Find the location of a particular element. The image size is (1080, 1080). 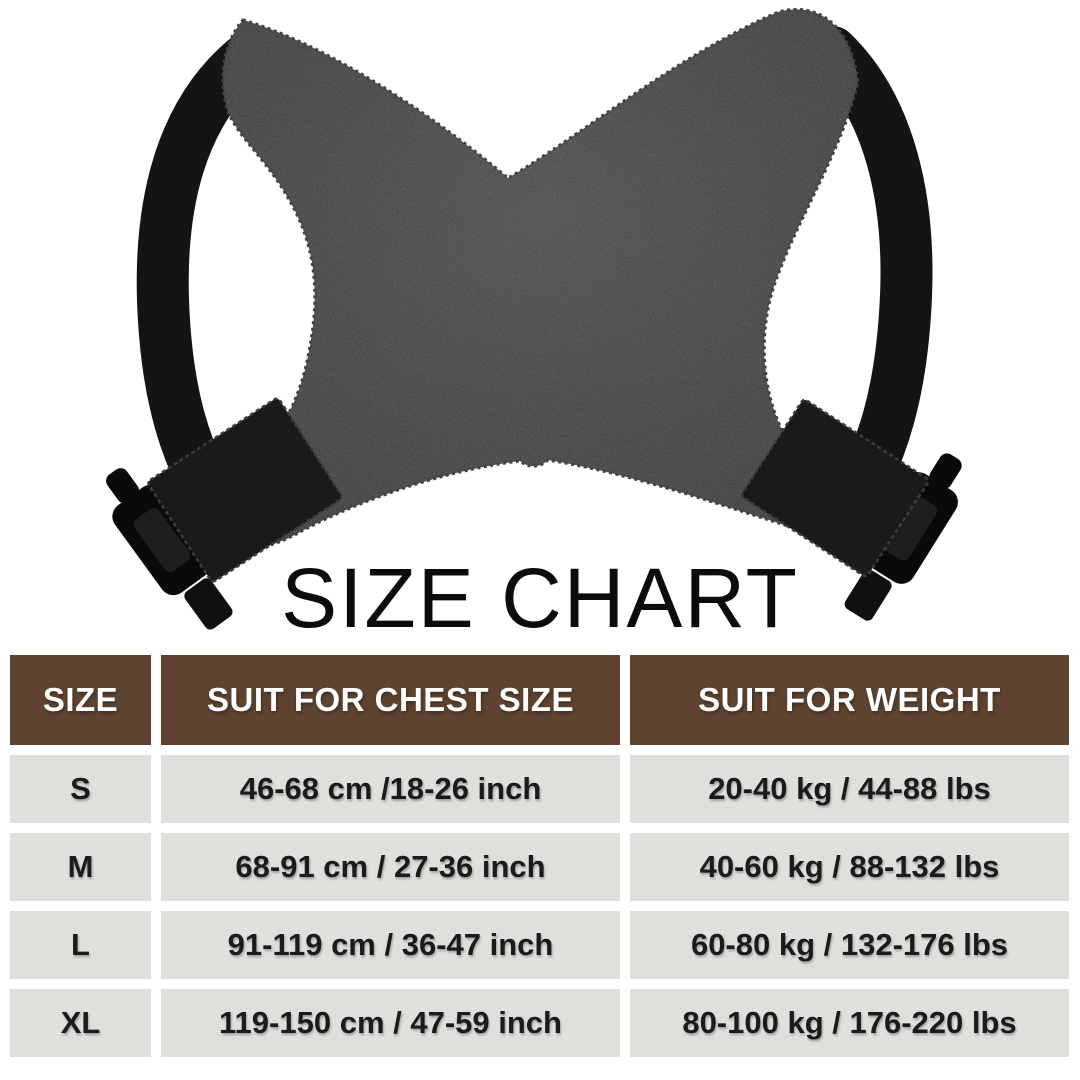

column-header-chest: SUIT FOR CHEST SIZE is located at coordinates (390, 700).